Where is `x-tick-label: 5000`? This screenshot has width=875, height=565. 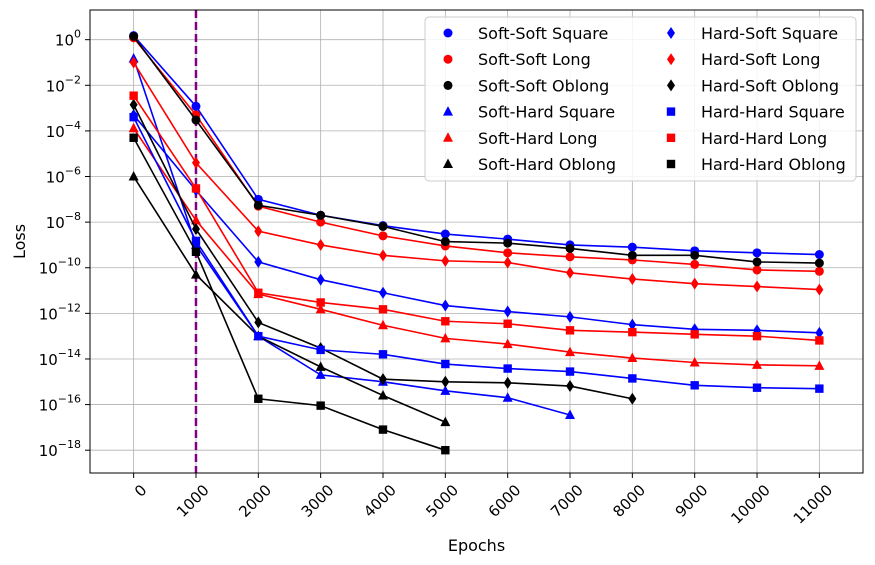
x-tick-label: 5000 is located at coordinates (442, 501).